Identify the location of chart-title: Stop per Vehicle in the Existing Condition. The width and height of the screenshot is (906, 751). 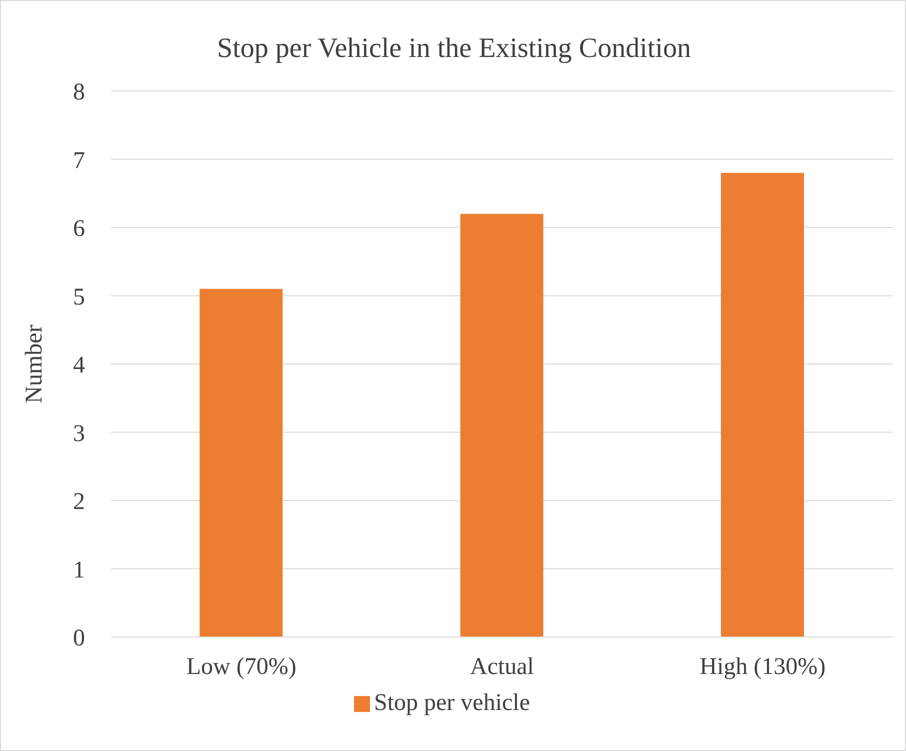
(454, 49).